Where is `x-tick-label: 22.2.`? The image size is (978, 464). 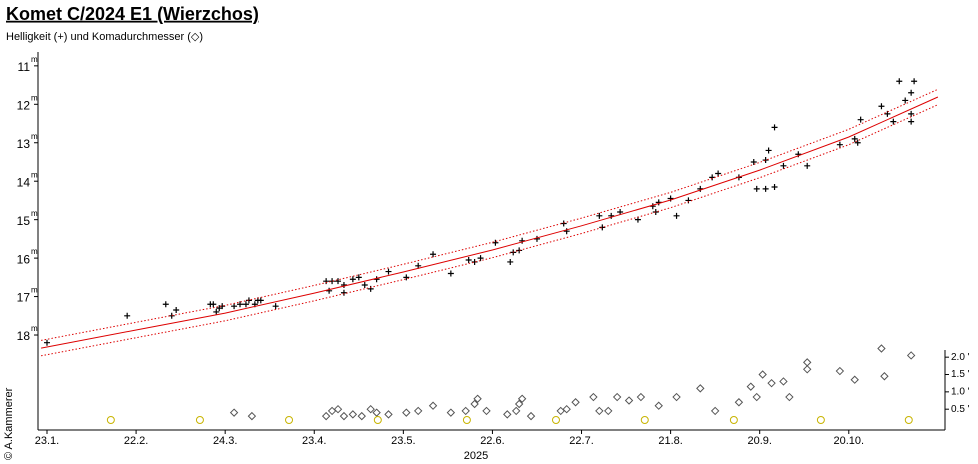 x-tick-label: 22.2. is located at coordinates (136, 441).